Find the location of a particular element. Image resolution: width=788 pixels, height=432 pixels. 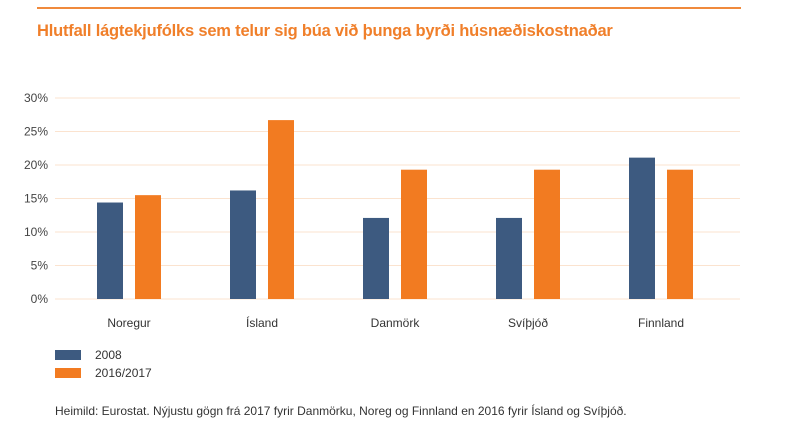

bar-2016-2017-Svíþjóð is located at coordinates (547, 234).